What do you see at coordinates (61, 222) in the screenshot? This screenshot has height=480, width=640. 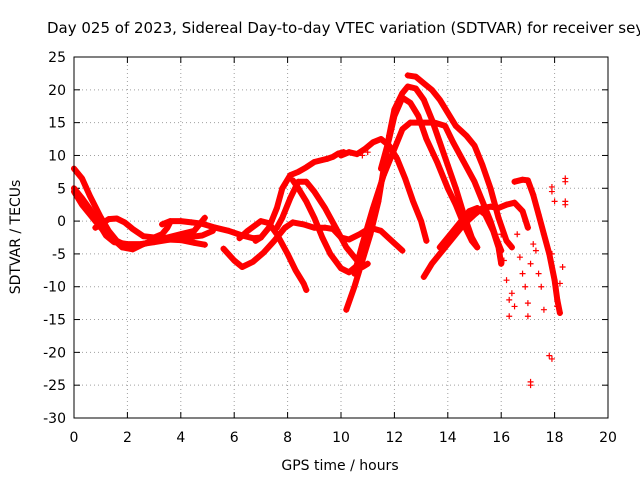 I see `y-tick-label: 0` at bounding box center [61, 222].